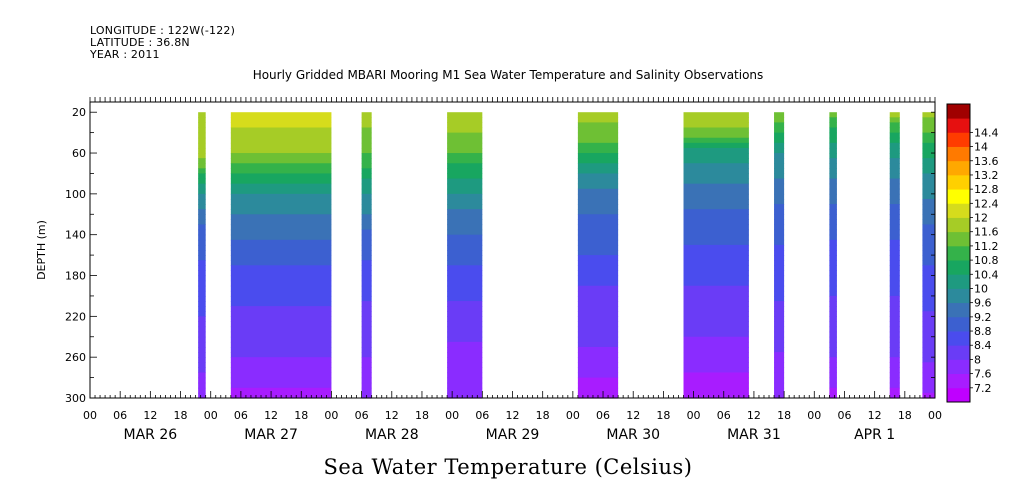 The height and width of the screenshot is (504, 1009). Describe the element at coordinates (986, 274) in the screenshot. I see `colorbar-label: 10.4` at that location.